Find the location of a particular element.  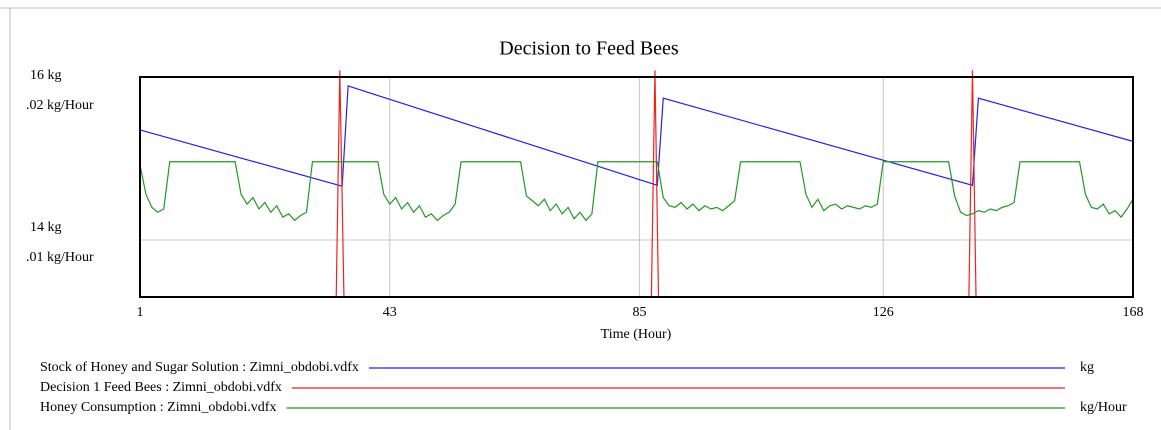

legend-units: kg is located at coordinates (1087, 367).